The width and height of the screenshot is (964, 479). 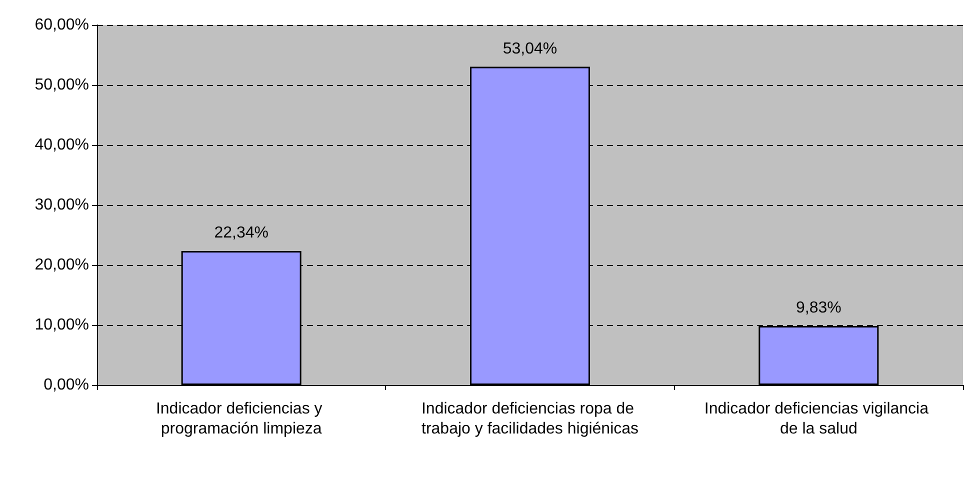 What do you see at coordinates (241, 419) in the screenshot?
I see `x-tick-label: Indicador deficiencias y programación limpieza` at bounding box center [241, 419].